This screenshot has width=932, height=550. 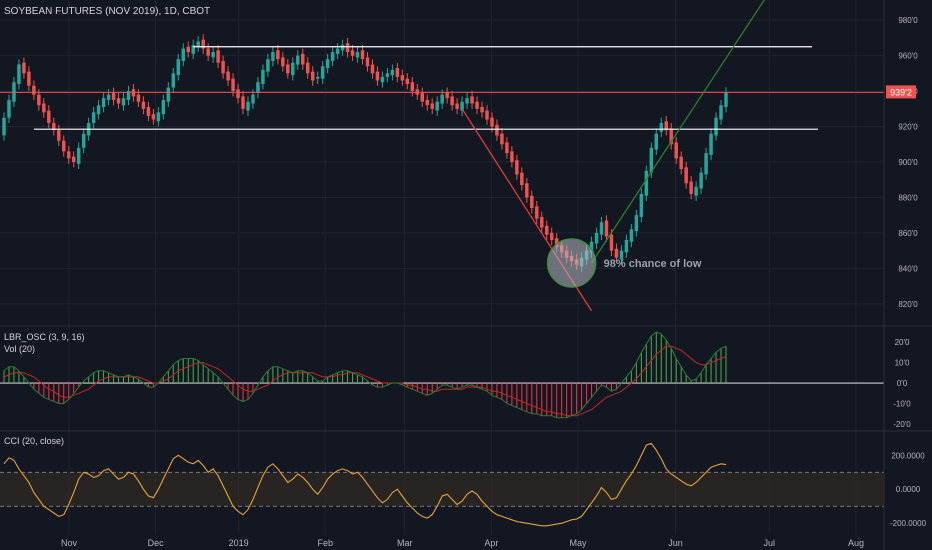 I want to click on cci-panel, so click(x=442, y=484).